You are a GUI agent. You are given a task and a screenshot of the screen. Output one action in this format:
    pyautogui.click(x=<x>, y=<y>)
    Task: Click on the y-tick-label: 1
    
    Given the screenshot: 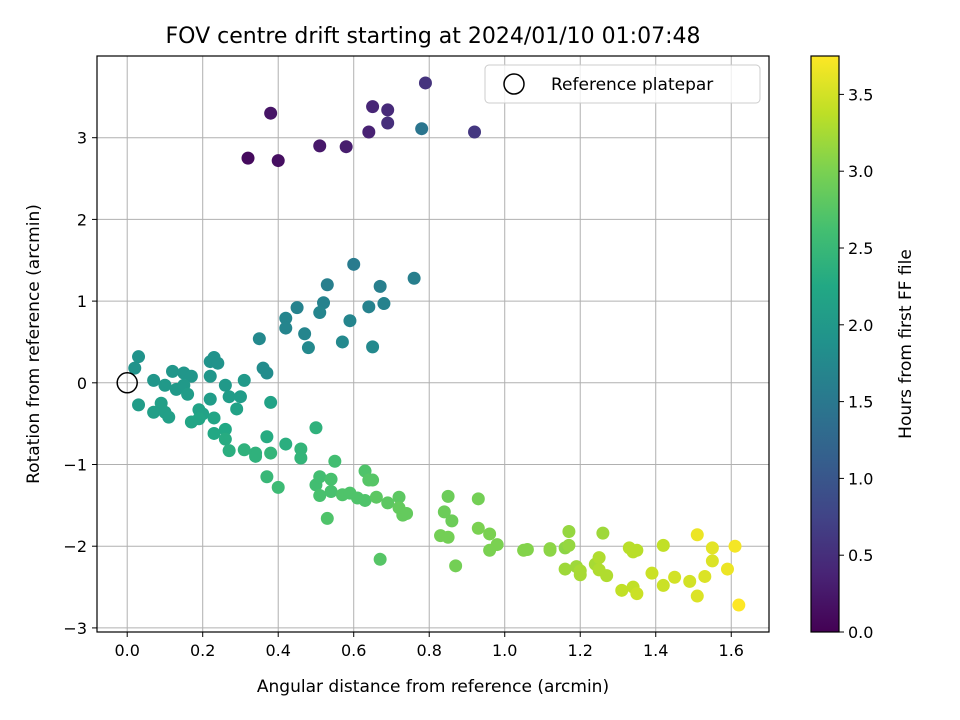 What is the action you would take?
    pyautogui.click(x=82, y=301)
    